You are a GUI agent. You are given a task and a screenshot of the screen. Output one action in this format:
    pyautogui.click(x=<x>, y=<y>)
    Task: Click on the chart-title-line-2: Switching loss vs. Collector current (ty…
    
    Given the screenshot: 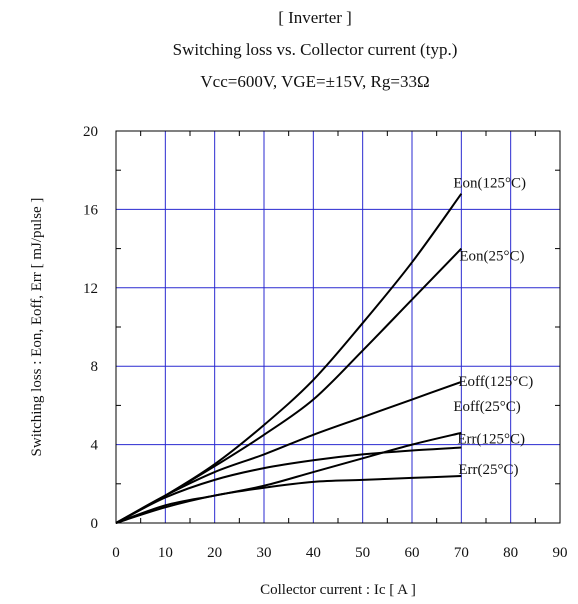 What is the action you would take?
    pyautogui.click(x=315, y=49)
    